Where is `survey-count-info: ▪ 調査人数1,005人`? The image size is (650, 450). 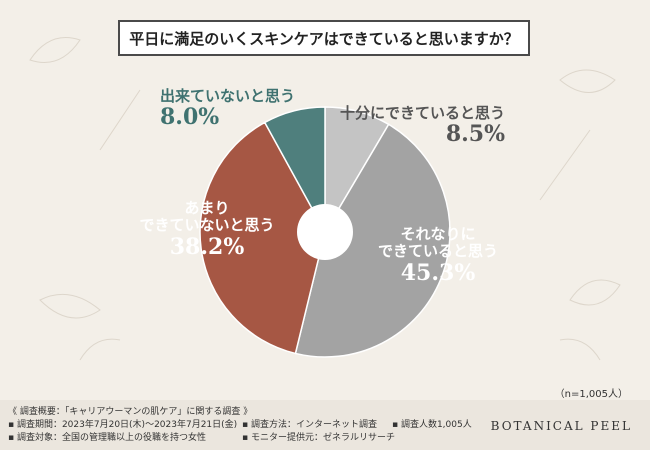
survey-count-info: ▪ 調査人数1,005人 is located at coordinates (432, 425).